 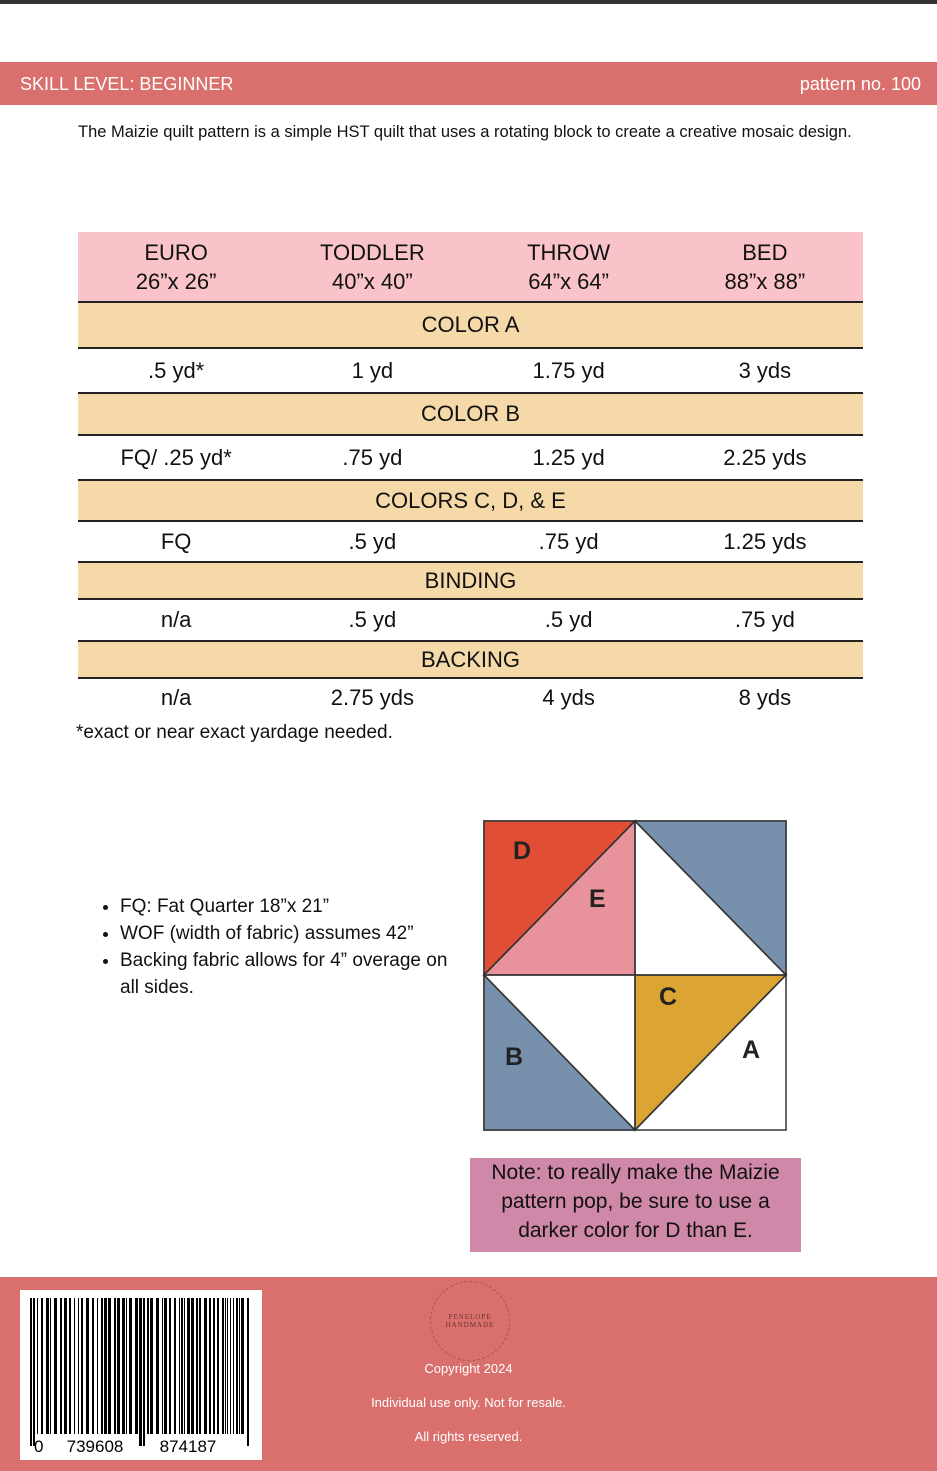 What do you see at coordinates (522, 851) in the screenshot?
I see `diagram-label: D` at bounding box center [522, 851].